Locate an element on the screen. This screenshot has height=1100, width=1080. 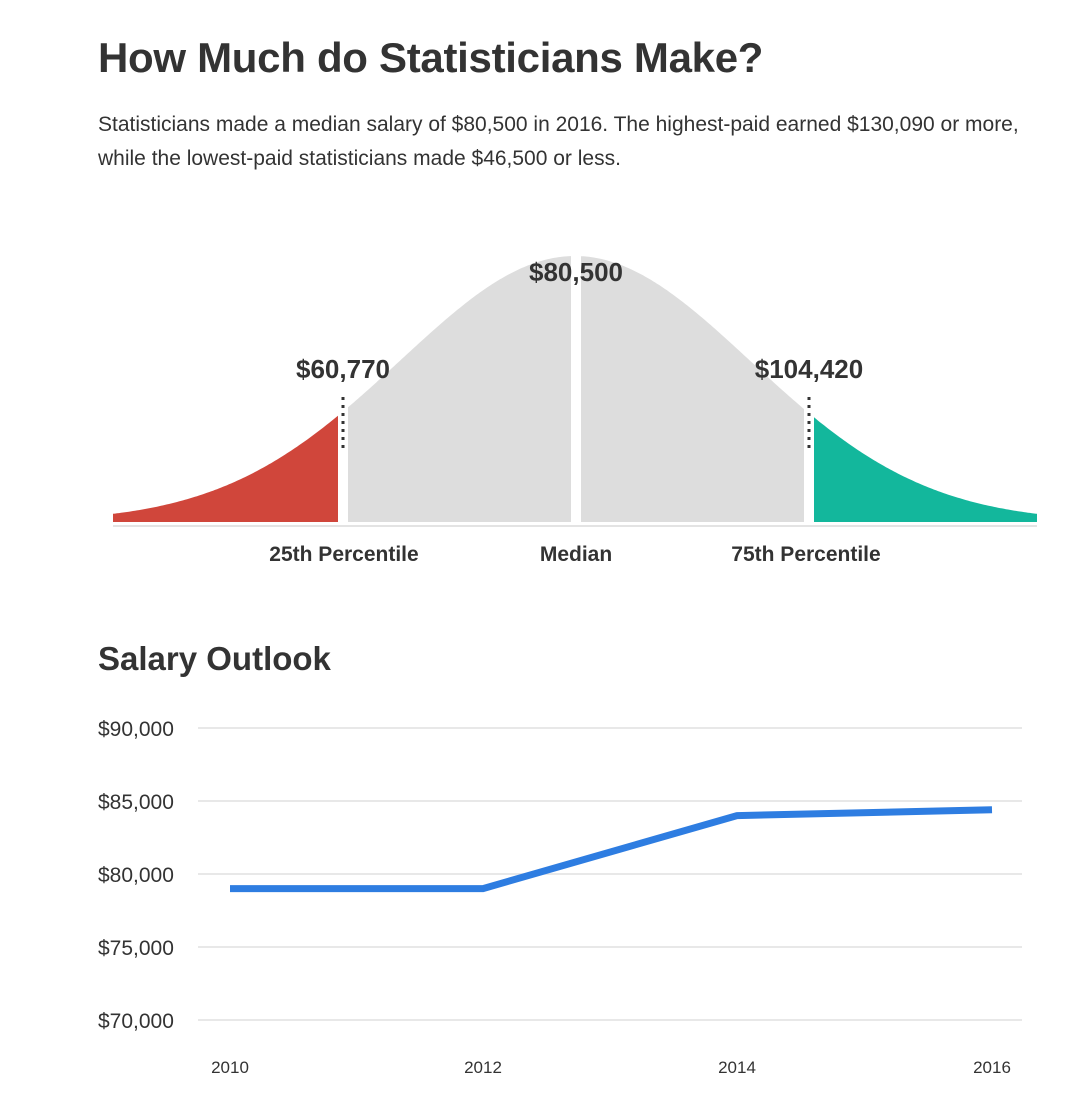
median-label: Median is located at coordinates (576, 554).